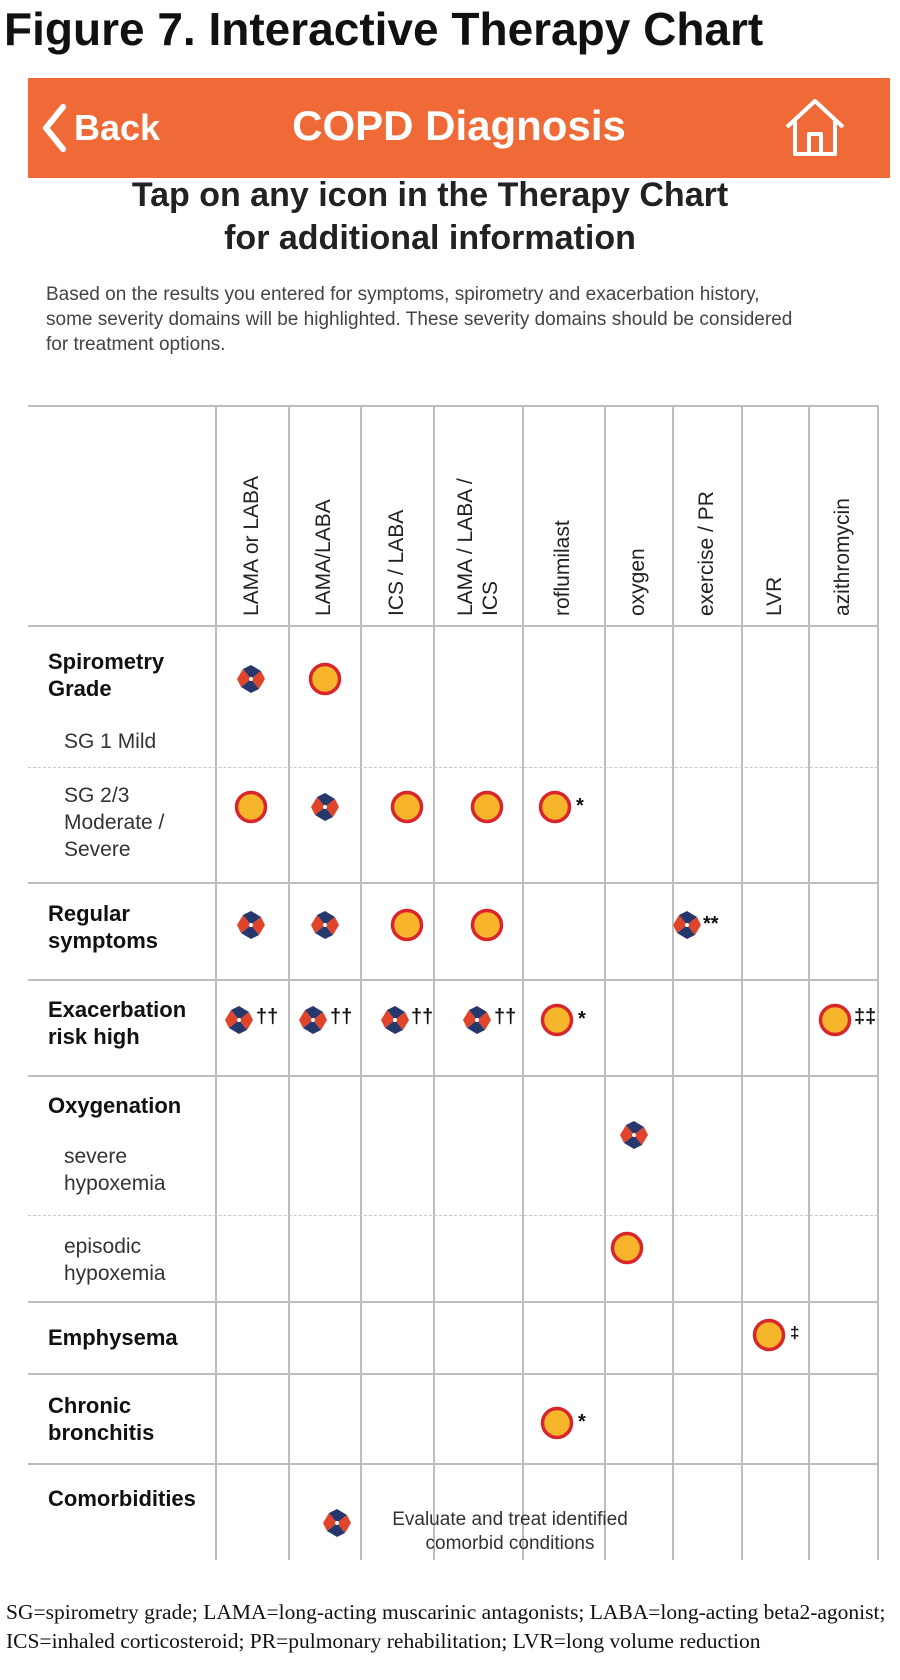 This screenshot has height=1680, width=900. What do you see at coordinates (113, 1337) in the screenshot?
I see `row-label-emphysema: Emphysema` at bounding box center [113, 1337].